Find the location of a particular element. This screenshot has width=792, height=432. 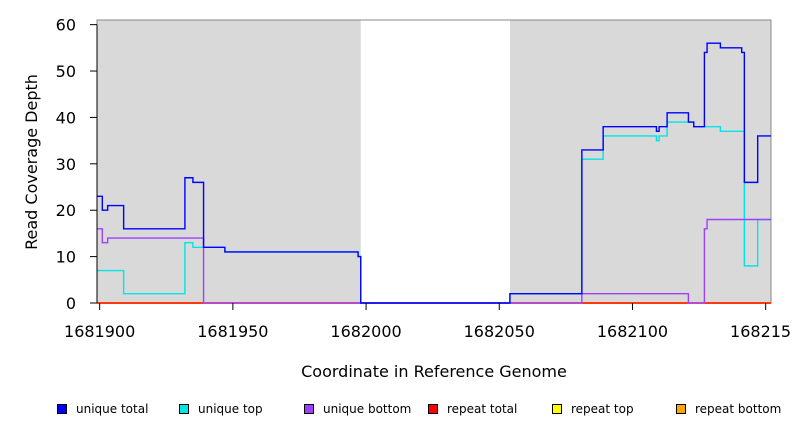

legend-item-unique-top: unique top is located at coordinates (221, 409).